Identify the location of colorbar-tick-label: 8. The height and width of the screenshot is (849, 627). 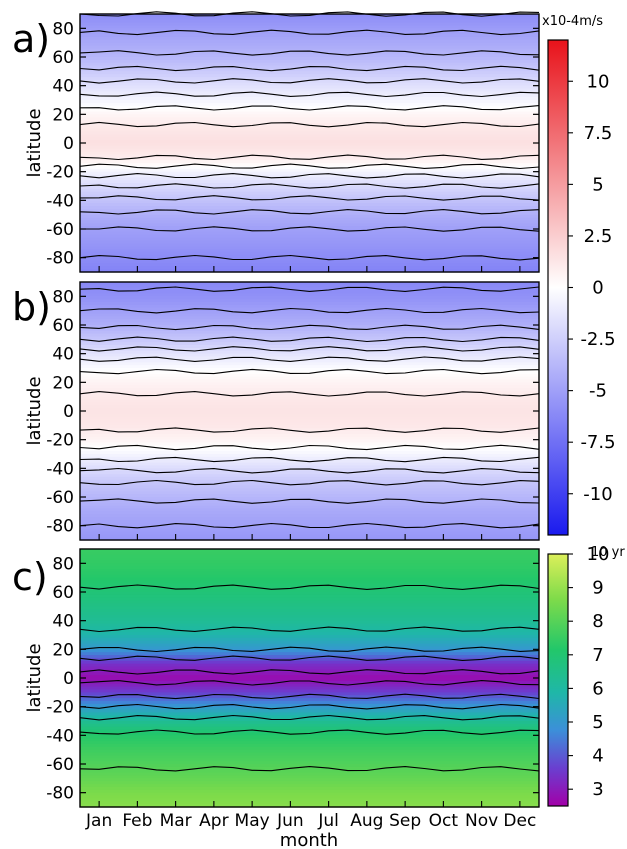
(597, 621).